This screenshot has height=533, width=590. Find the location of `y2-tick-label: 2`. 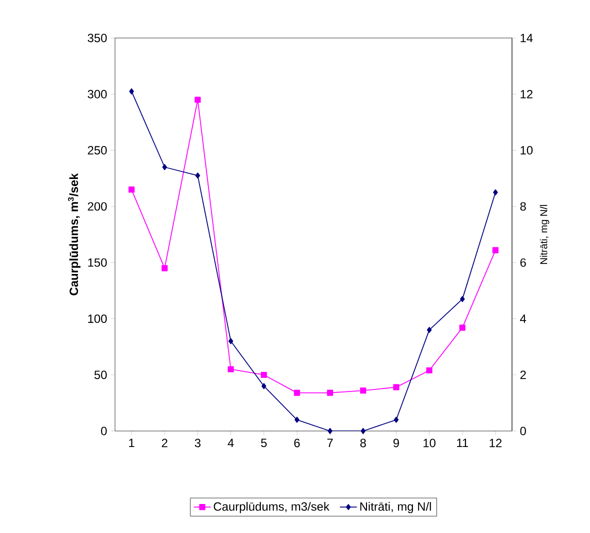

y2-tick-label: 2 is located at coordinates (523, 375).